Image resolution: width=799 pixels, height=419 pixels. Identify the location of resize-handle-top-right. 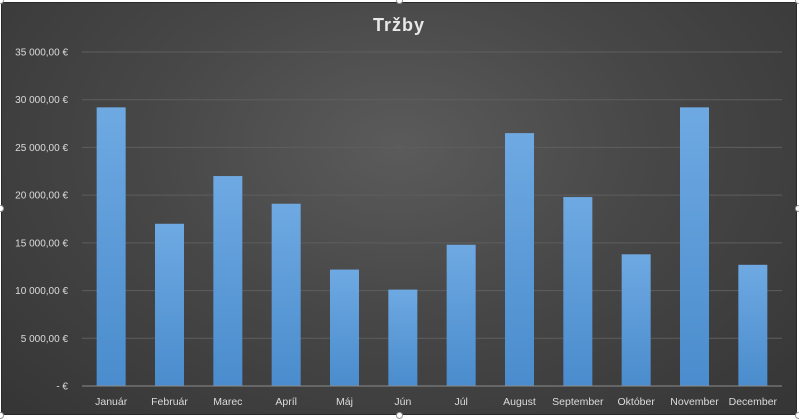
(797, 2).